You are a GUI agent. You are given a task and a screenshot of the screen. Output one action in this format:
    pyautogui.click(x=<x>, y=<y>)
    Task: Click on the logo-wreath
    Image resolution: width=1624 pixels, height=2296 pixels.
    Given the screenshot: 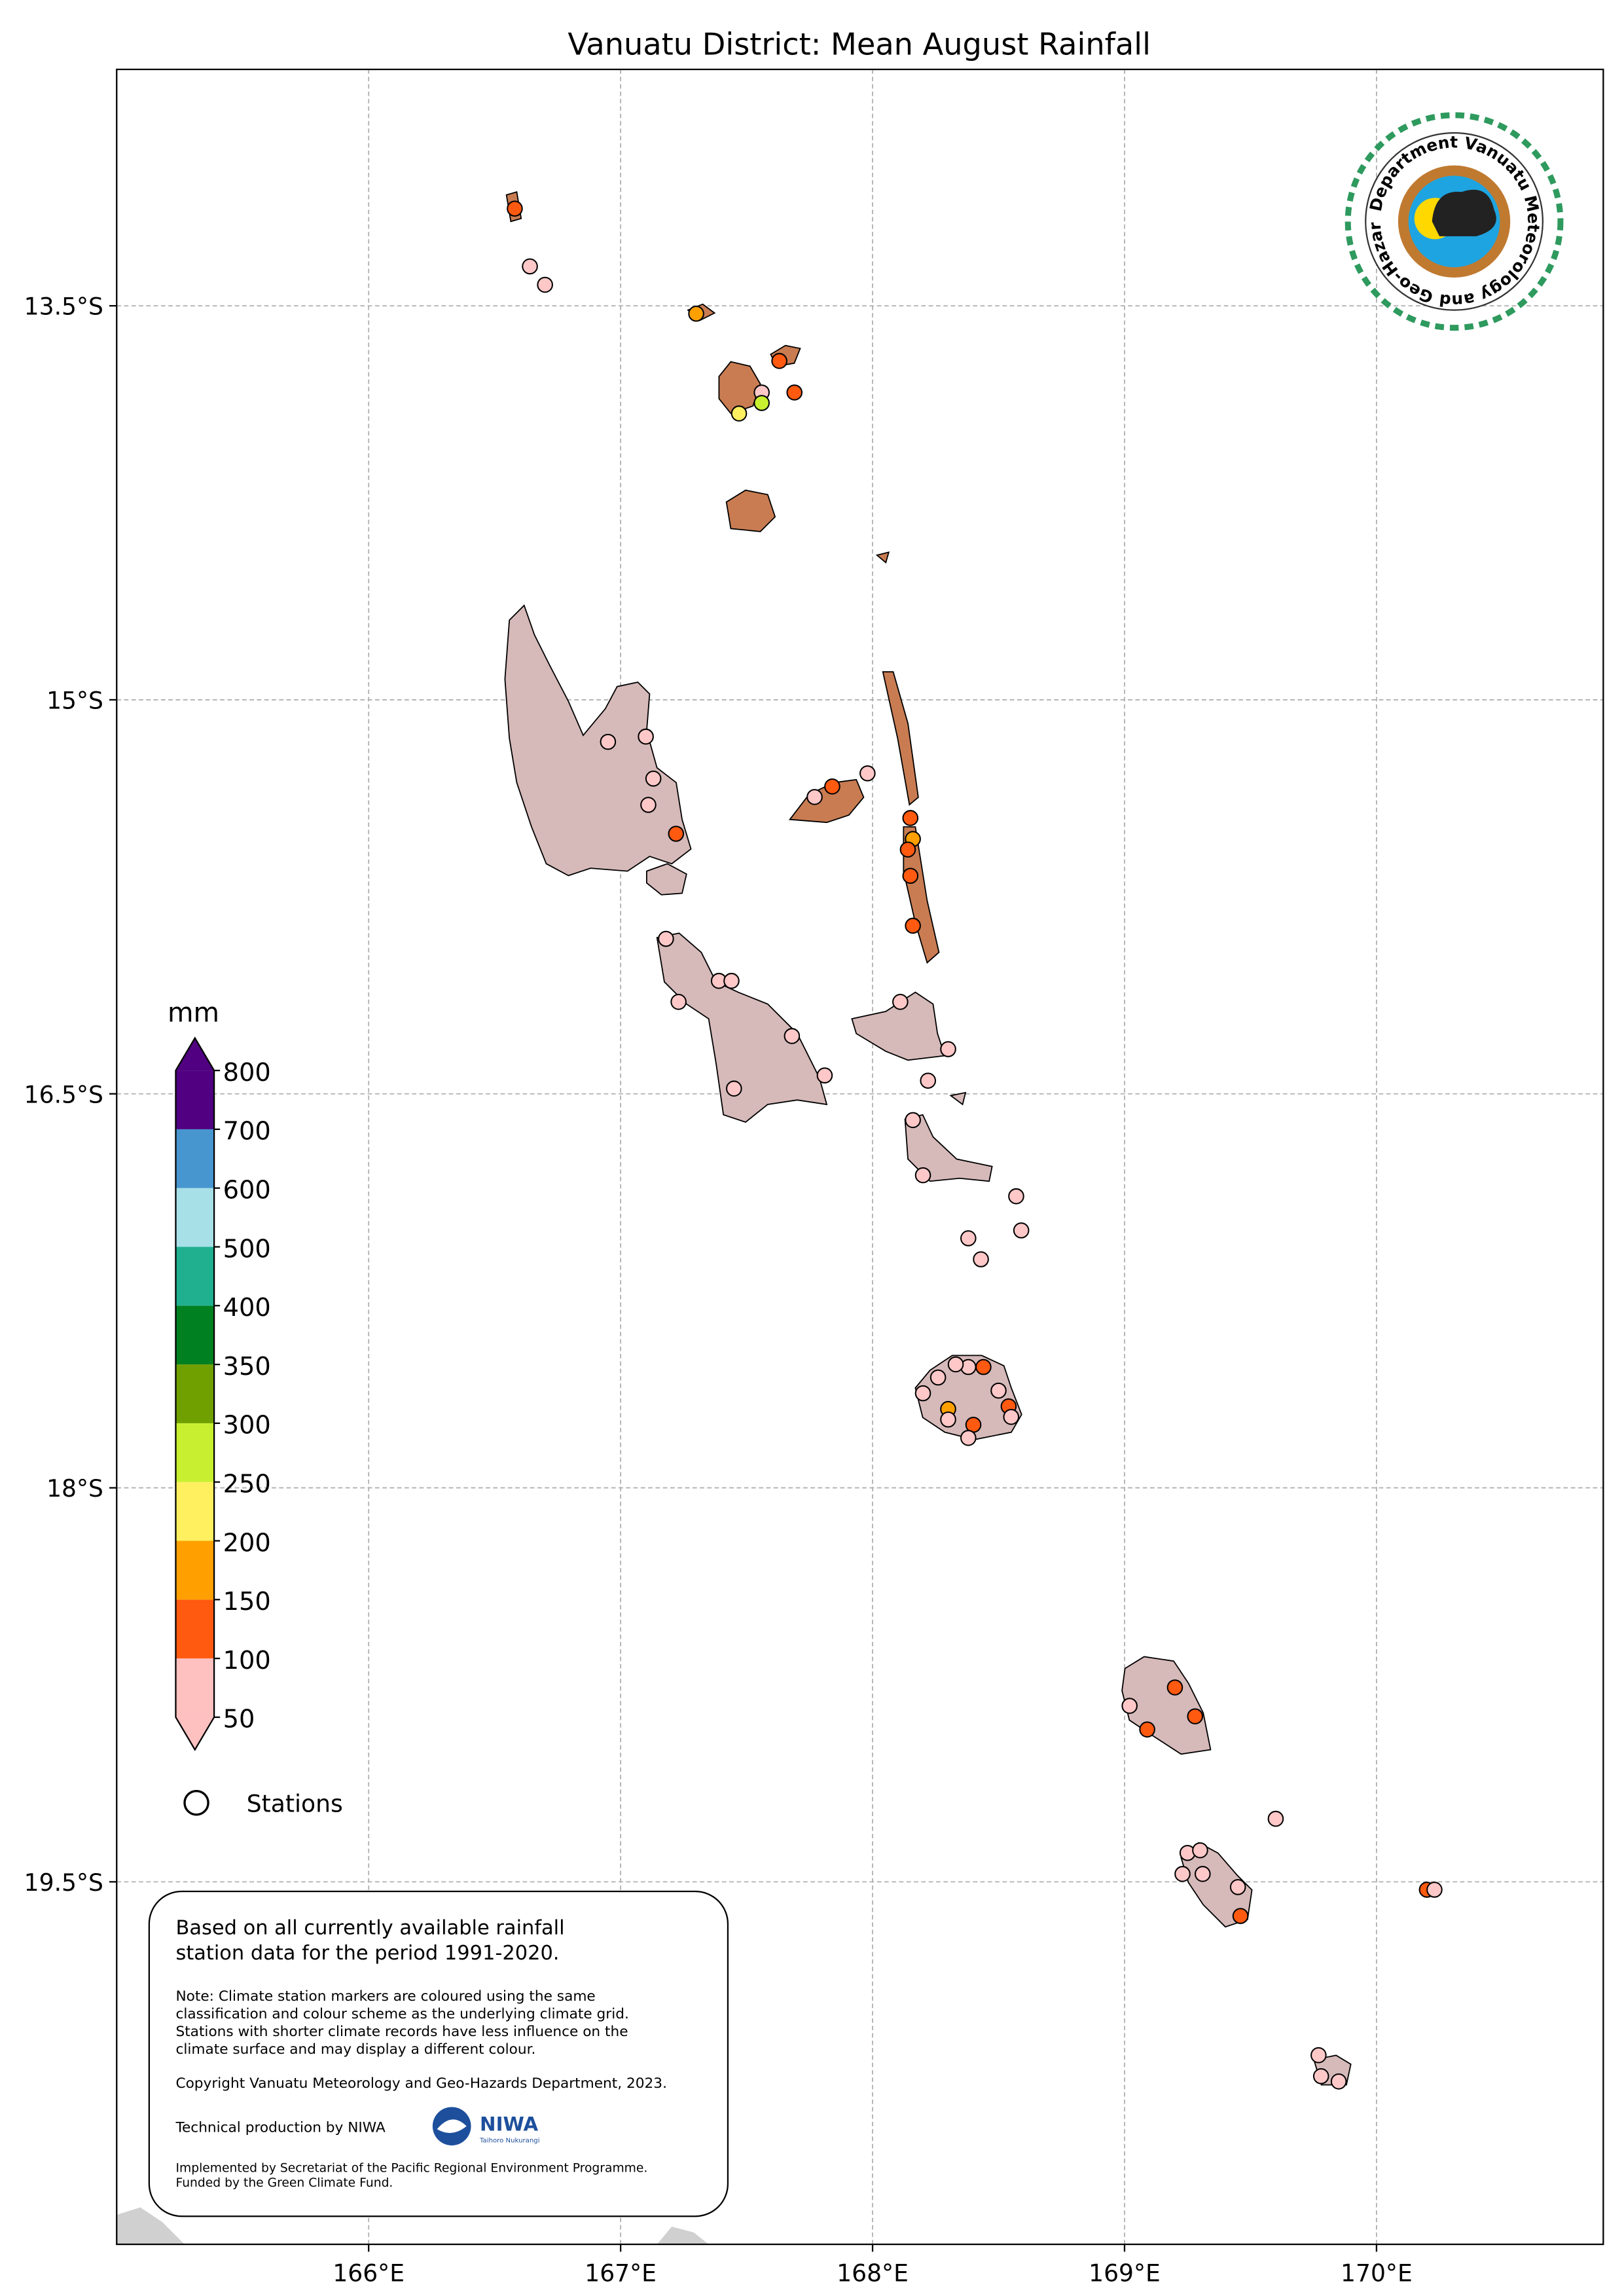 What is the action you would take?
    pyautogui.click(x=1454, y=221)
    